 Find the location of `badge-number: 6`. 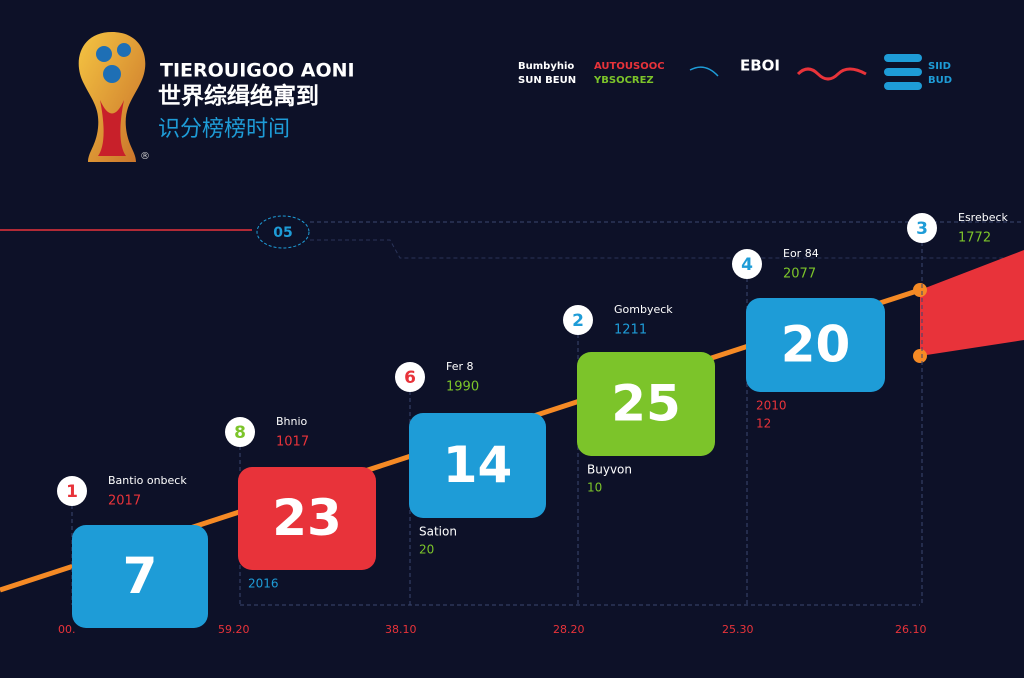

badge-number: 6 is located at coordinates (410, 378).